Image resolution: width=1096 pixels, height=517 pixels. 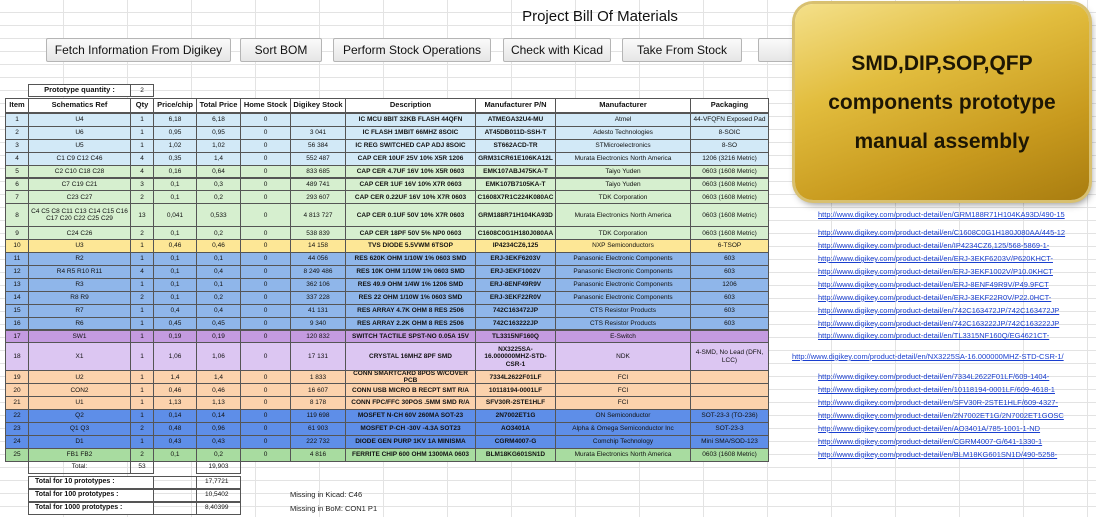 What do you see at coordinates (623, 120) in the screenshot?
I see `table-cell: Atmel` at bounding box center [623, 120].